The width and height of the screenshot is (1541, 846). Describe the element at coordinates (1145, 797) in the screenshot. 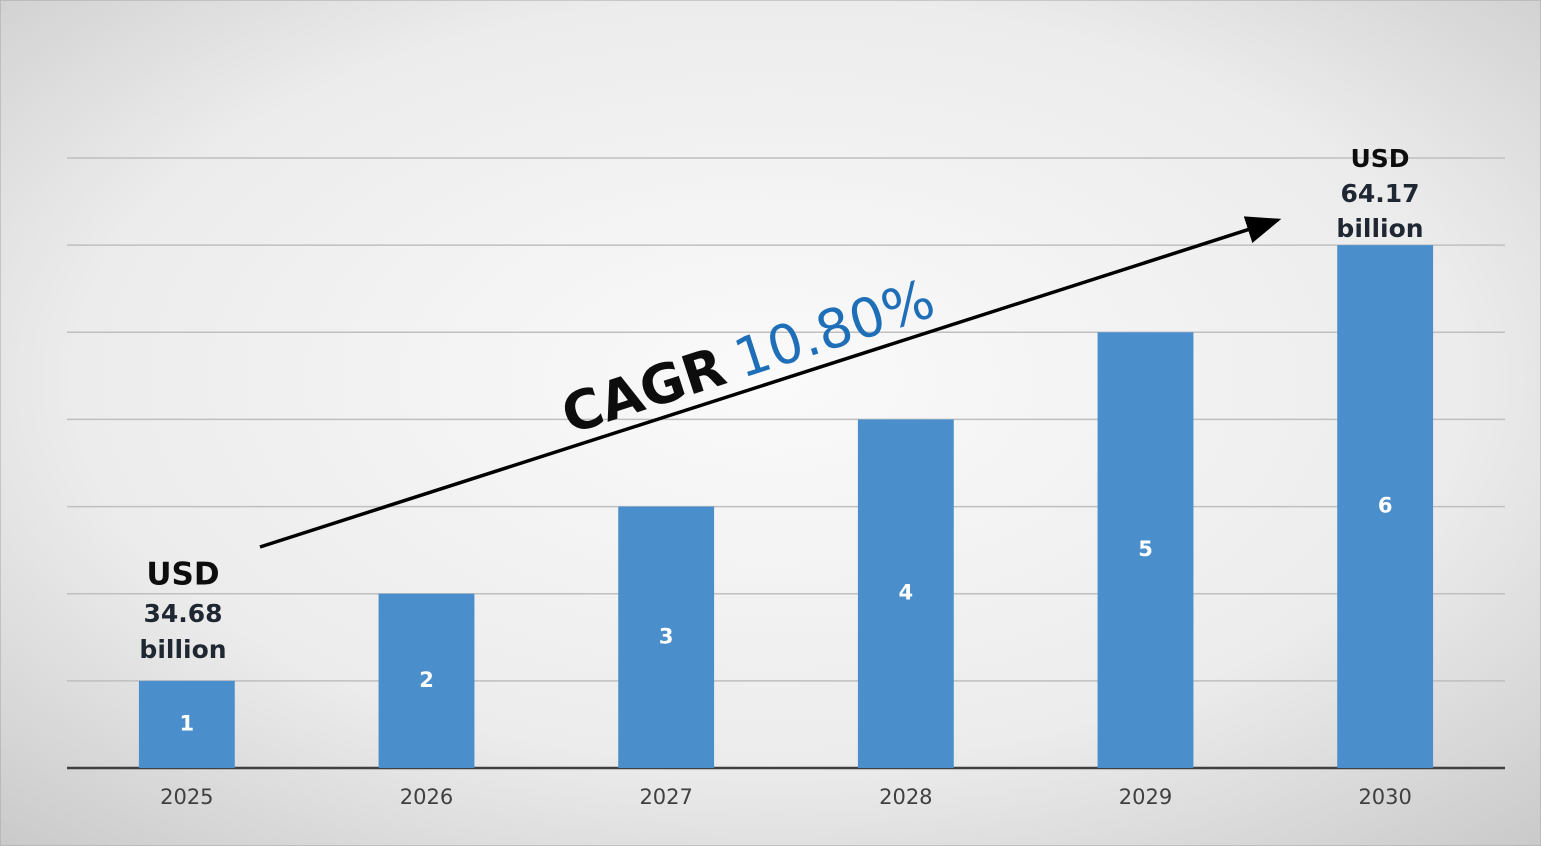

I see `x-tick-label: 2029` at that location.